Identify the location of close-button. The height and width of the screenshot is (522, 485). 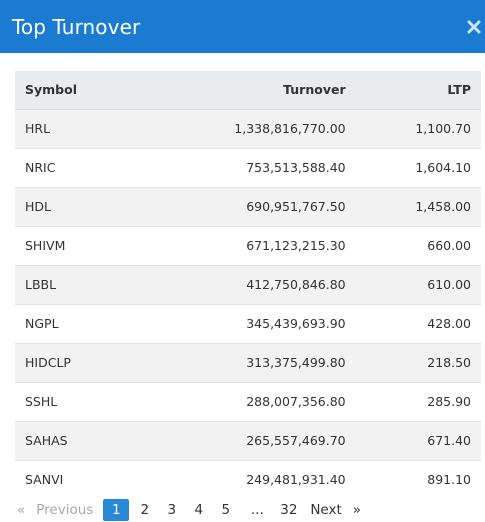
(472, 26).